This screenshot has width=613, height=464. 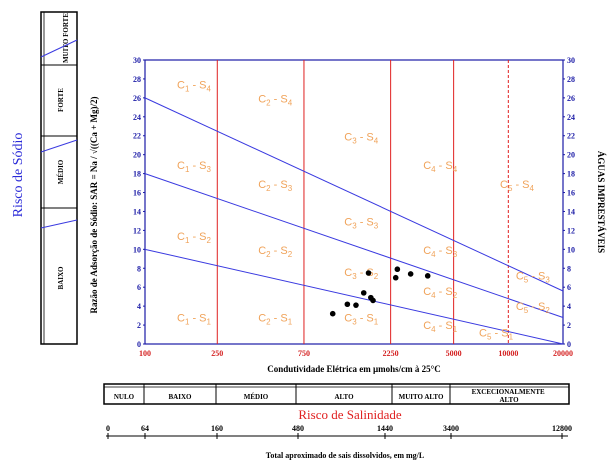 I want to click on y-tick-label: 12, so click(x=137, y=230).